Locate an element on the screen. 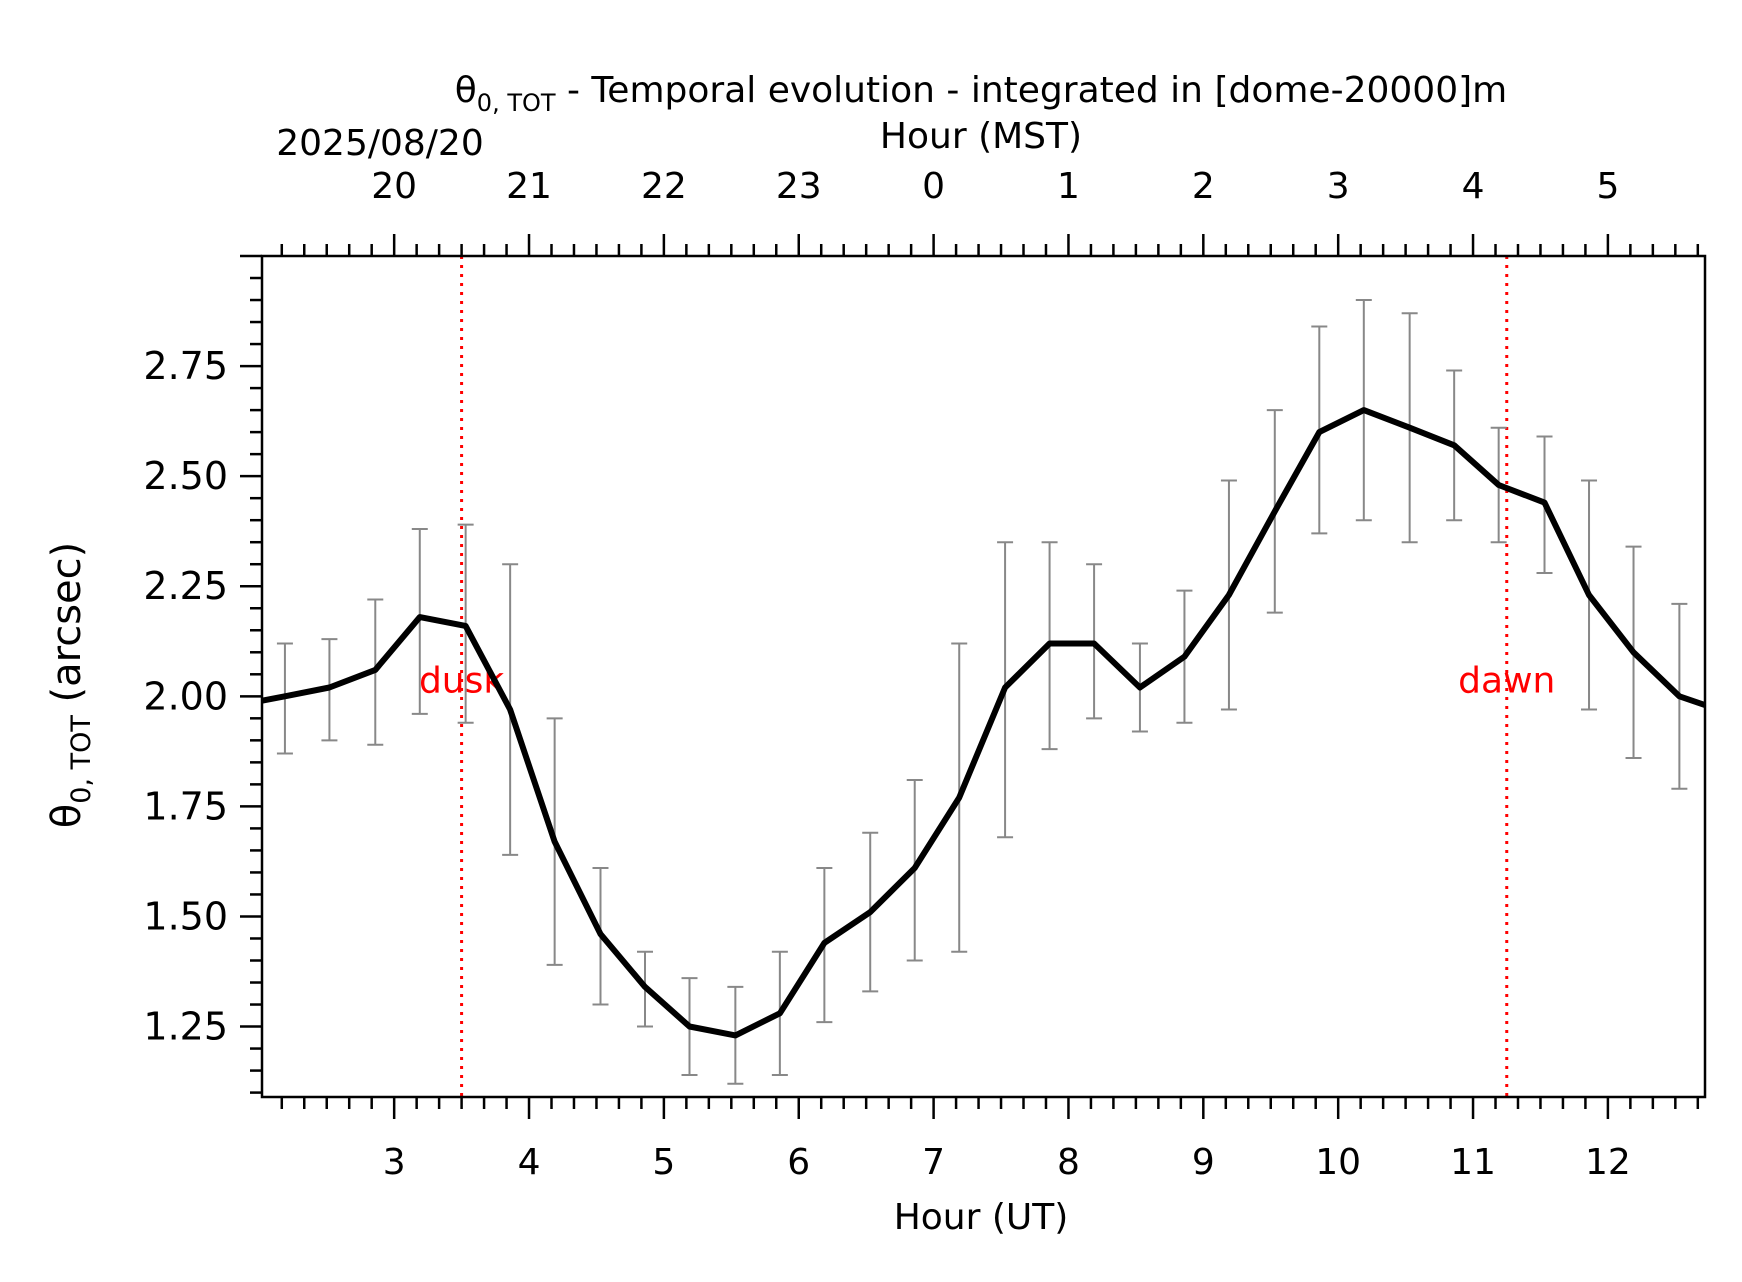 The image size is (1742, 1282). x-tick-label: 3 is located at coordinates (394, 1162).